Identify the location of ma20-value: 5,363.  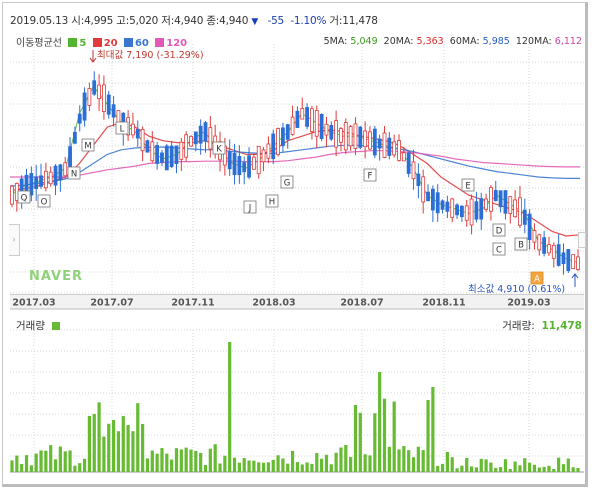
(430, 41).